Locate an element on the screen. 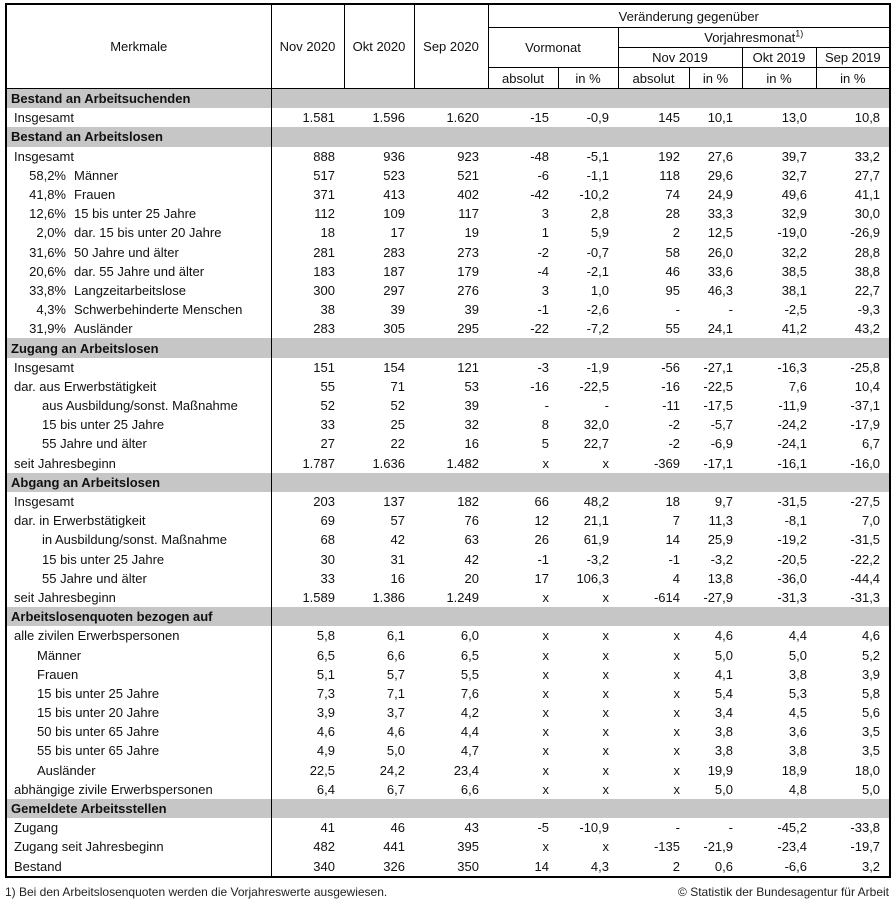  value-cell: 12,5 is located at coordinates (720, 233).